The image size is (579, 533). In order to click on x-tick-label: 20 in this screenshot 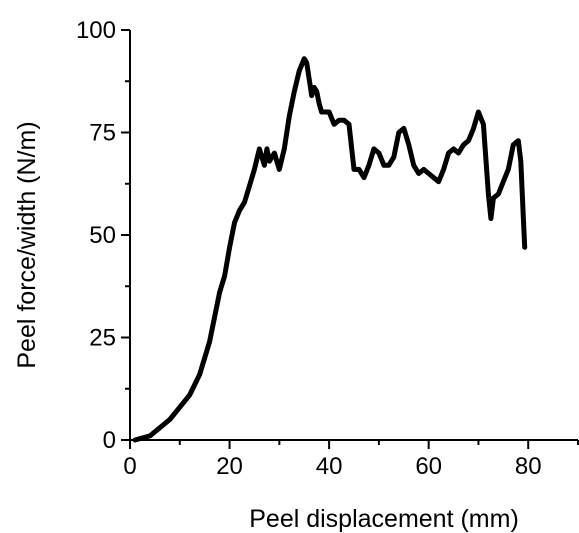, I will do `click(229, 466)`.